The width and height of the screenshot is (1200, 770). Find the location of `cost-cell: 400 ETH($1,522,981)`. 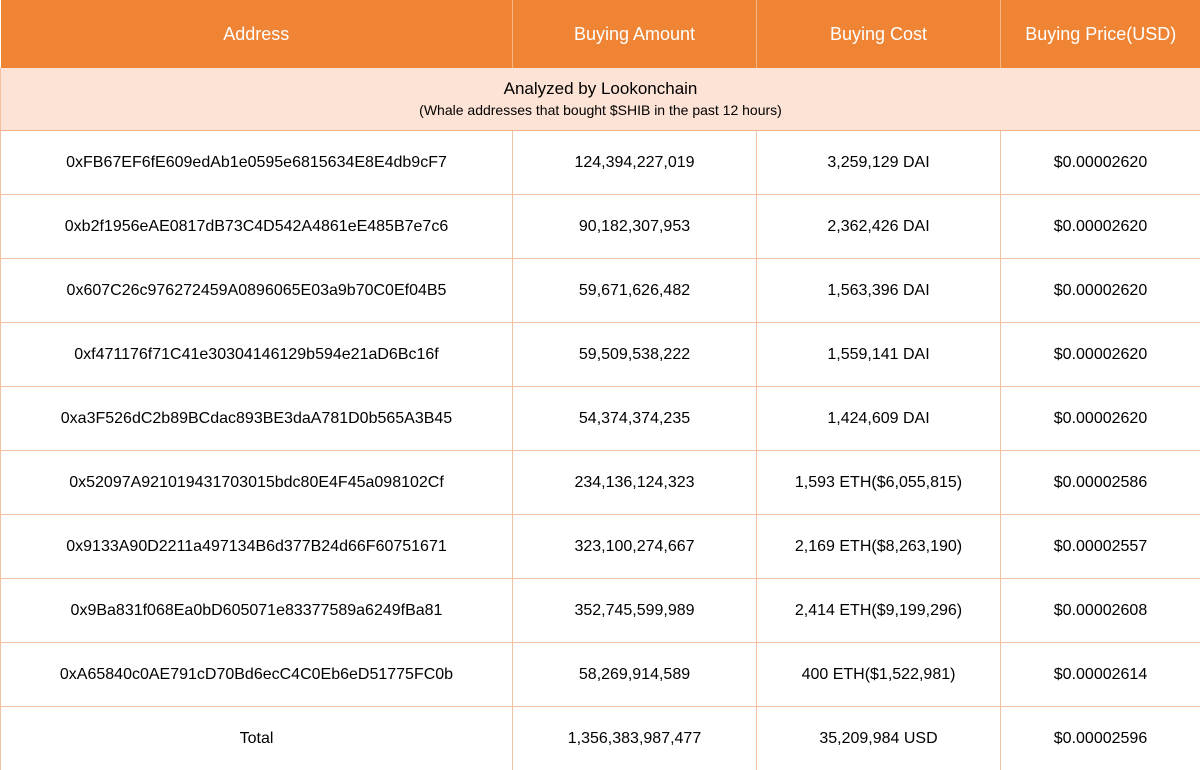

cost-cell: 400 ETH($1,522,981) is located at coordinates (879, 675).